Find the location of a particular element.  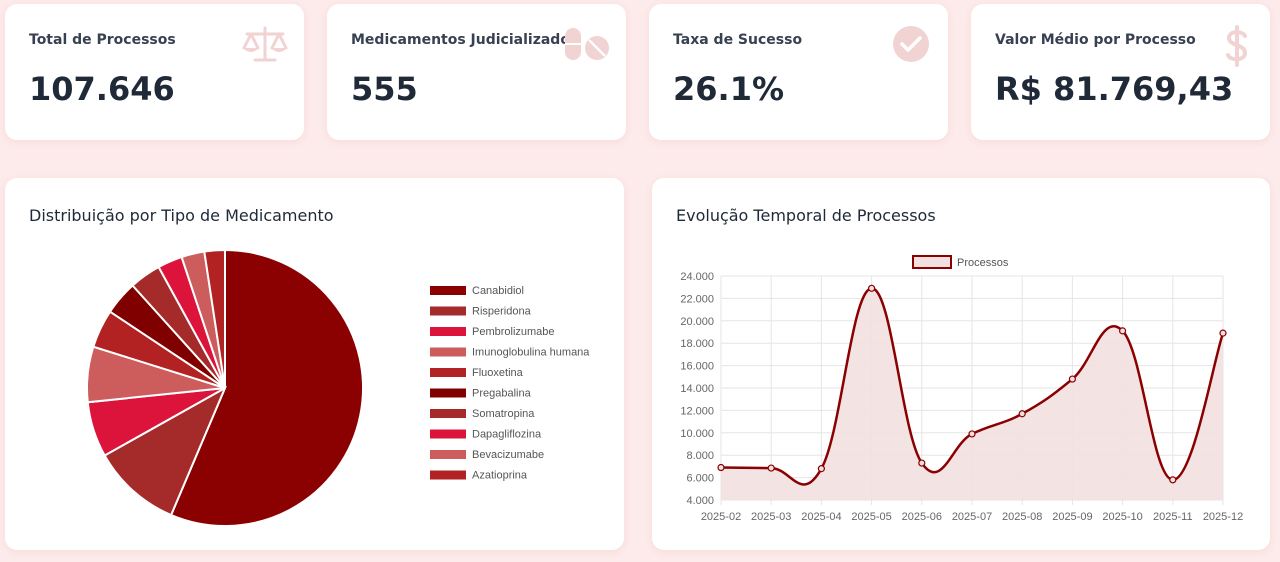

y-tick-label: 6.000 is located at coordinates (700, 479).